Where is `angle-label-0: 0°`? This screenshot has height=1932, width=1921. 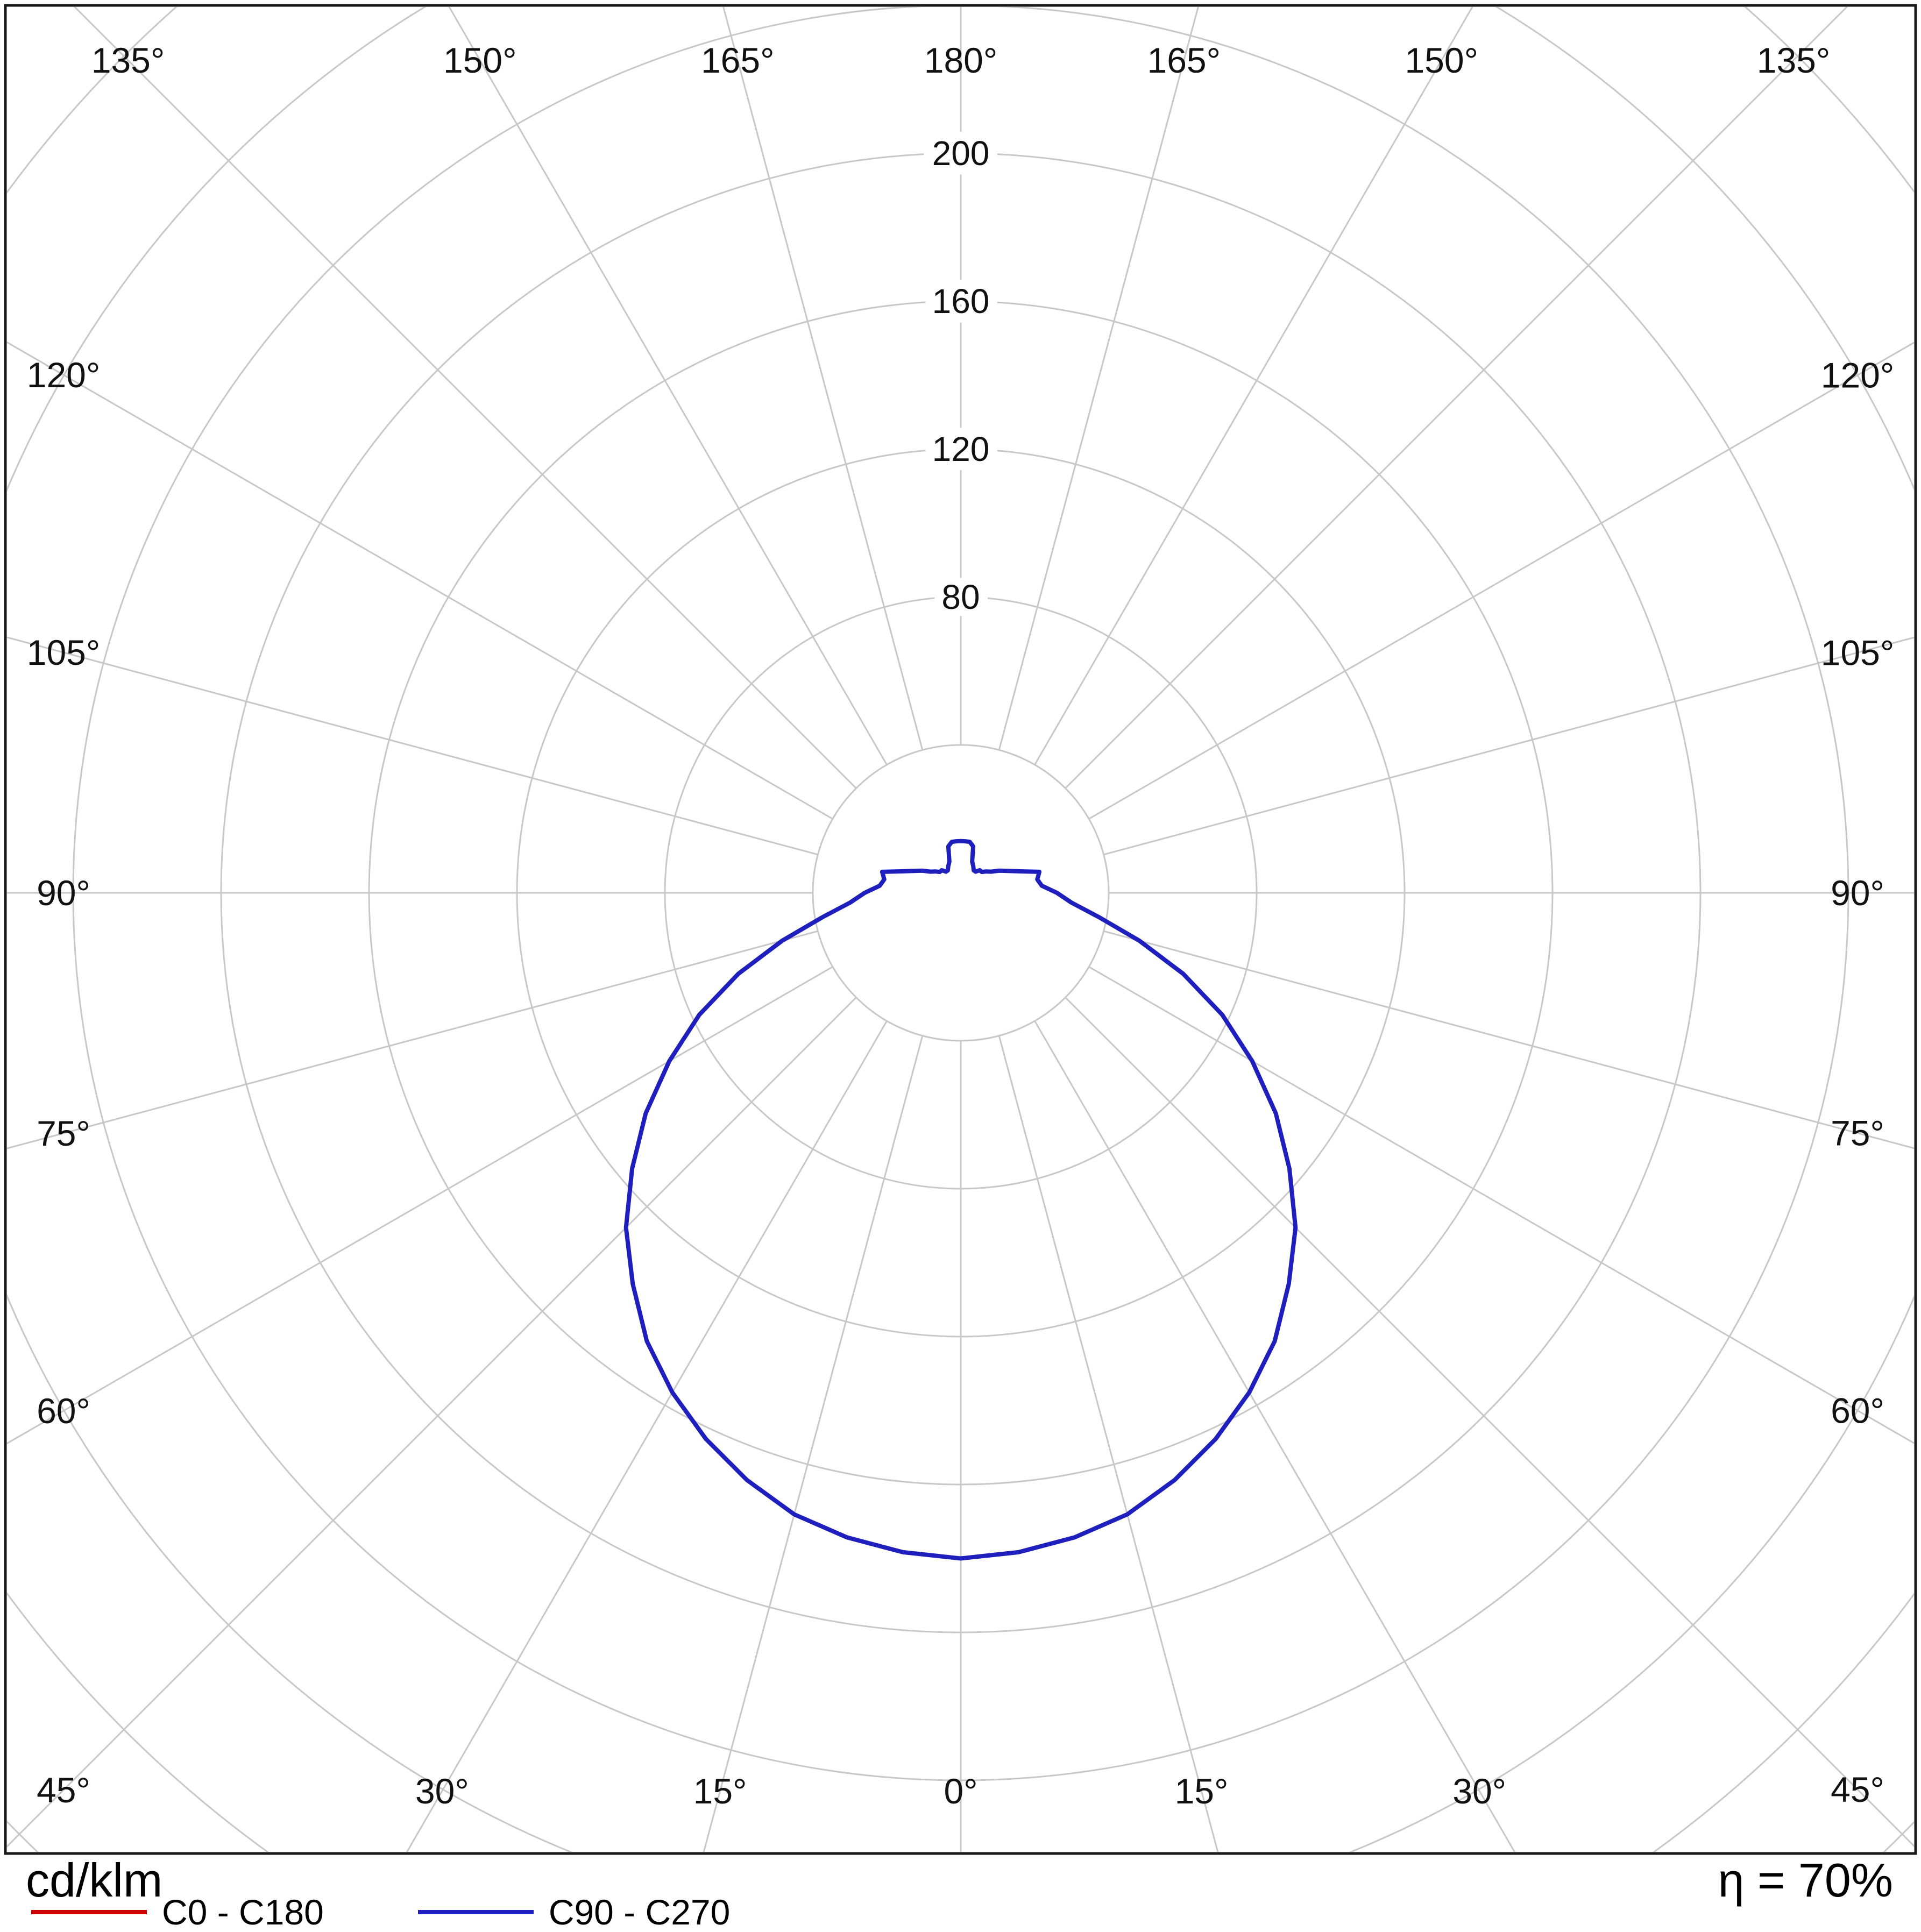 angle-label-0: 0° is located at coordinates (960, 1791).